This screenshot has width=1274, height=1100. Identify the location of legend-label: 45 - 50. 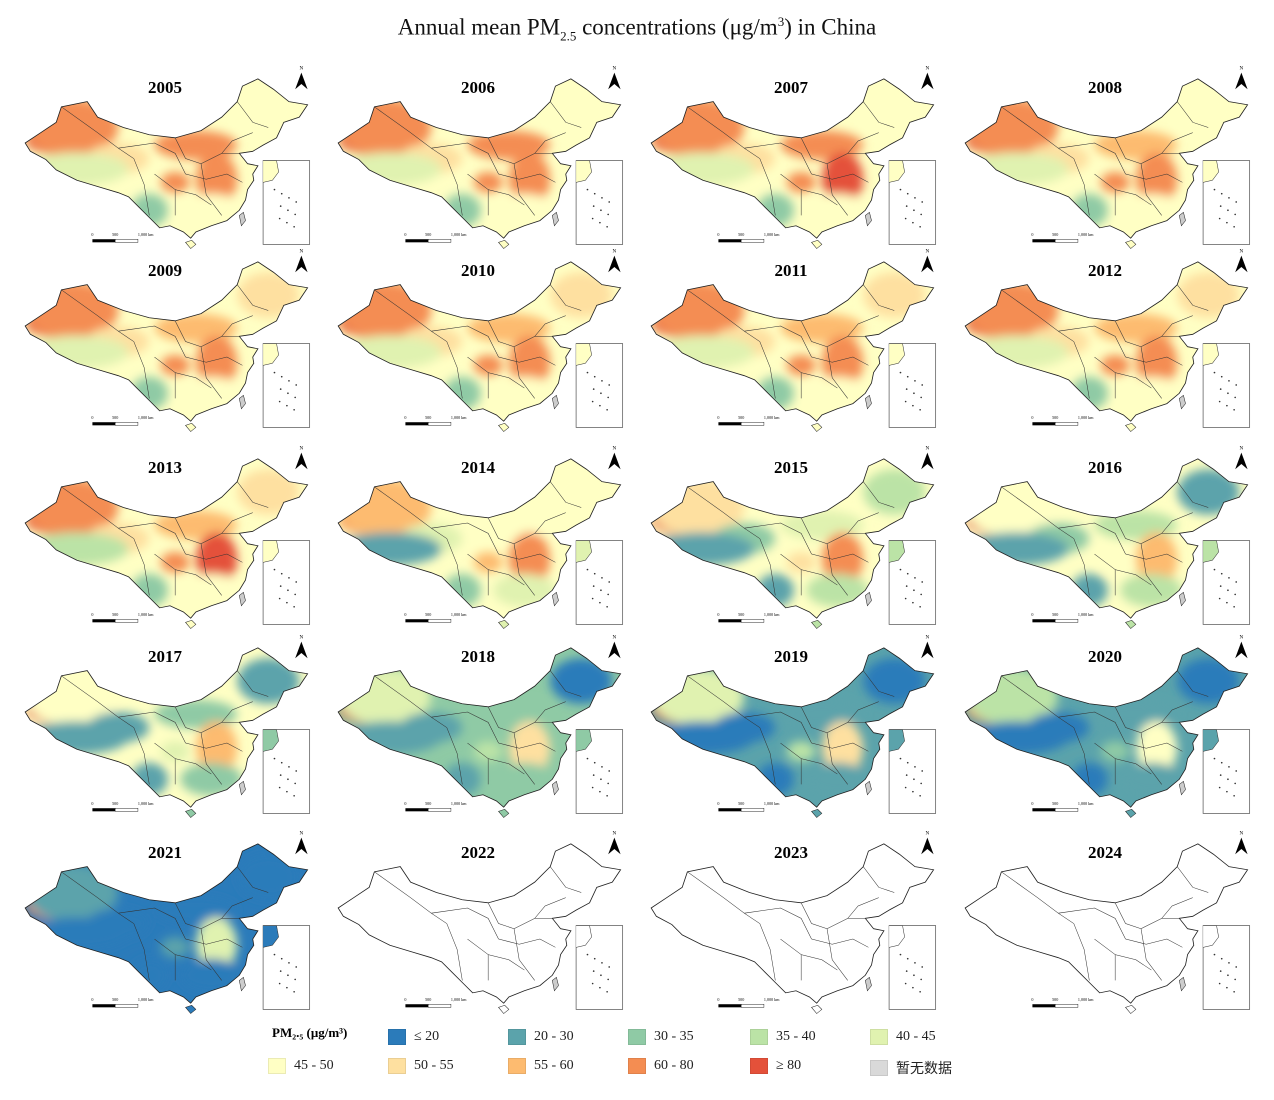
(314, 1065).